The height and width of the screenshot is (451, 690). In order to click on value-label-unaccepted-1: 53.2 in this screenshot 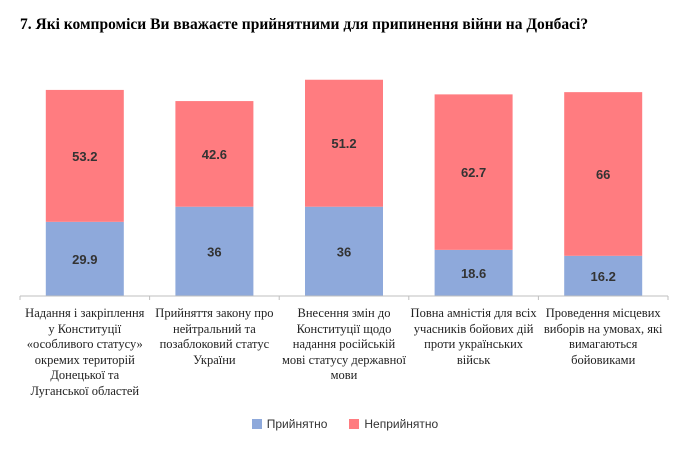, I will do `click(84, 156)`.